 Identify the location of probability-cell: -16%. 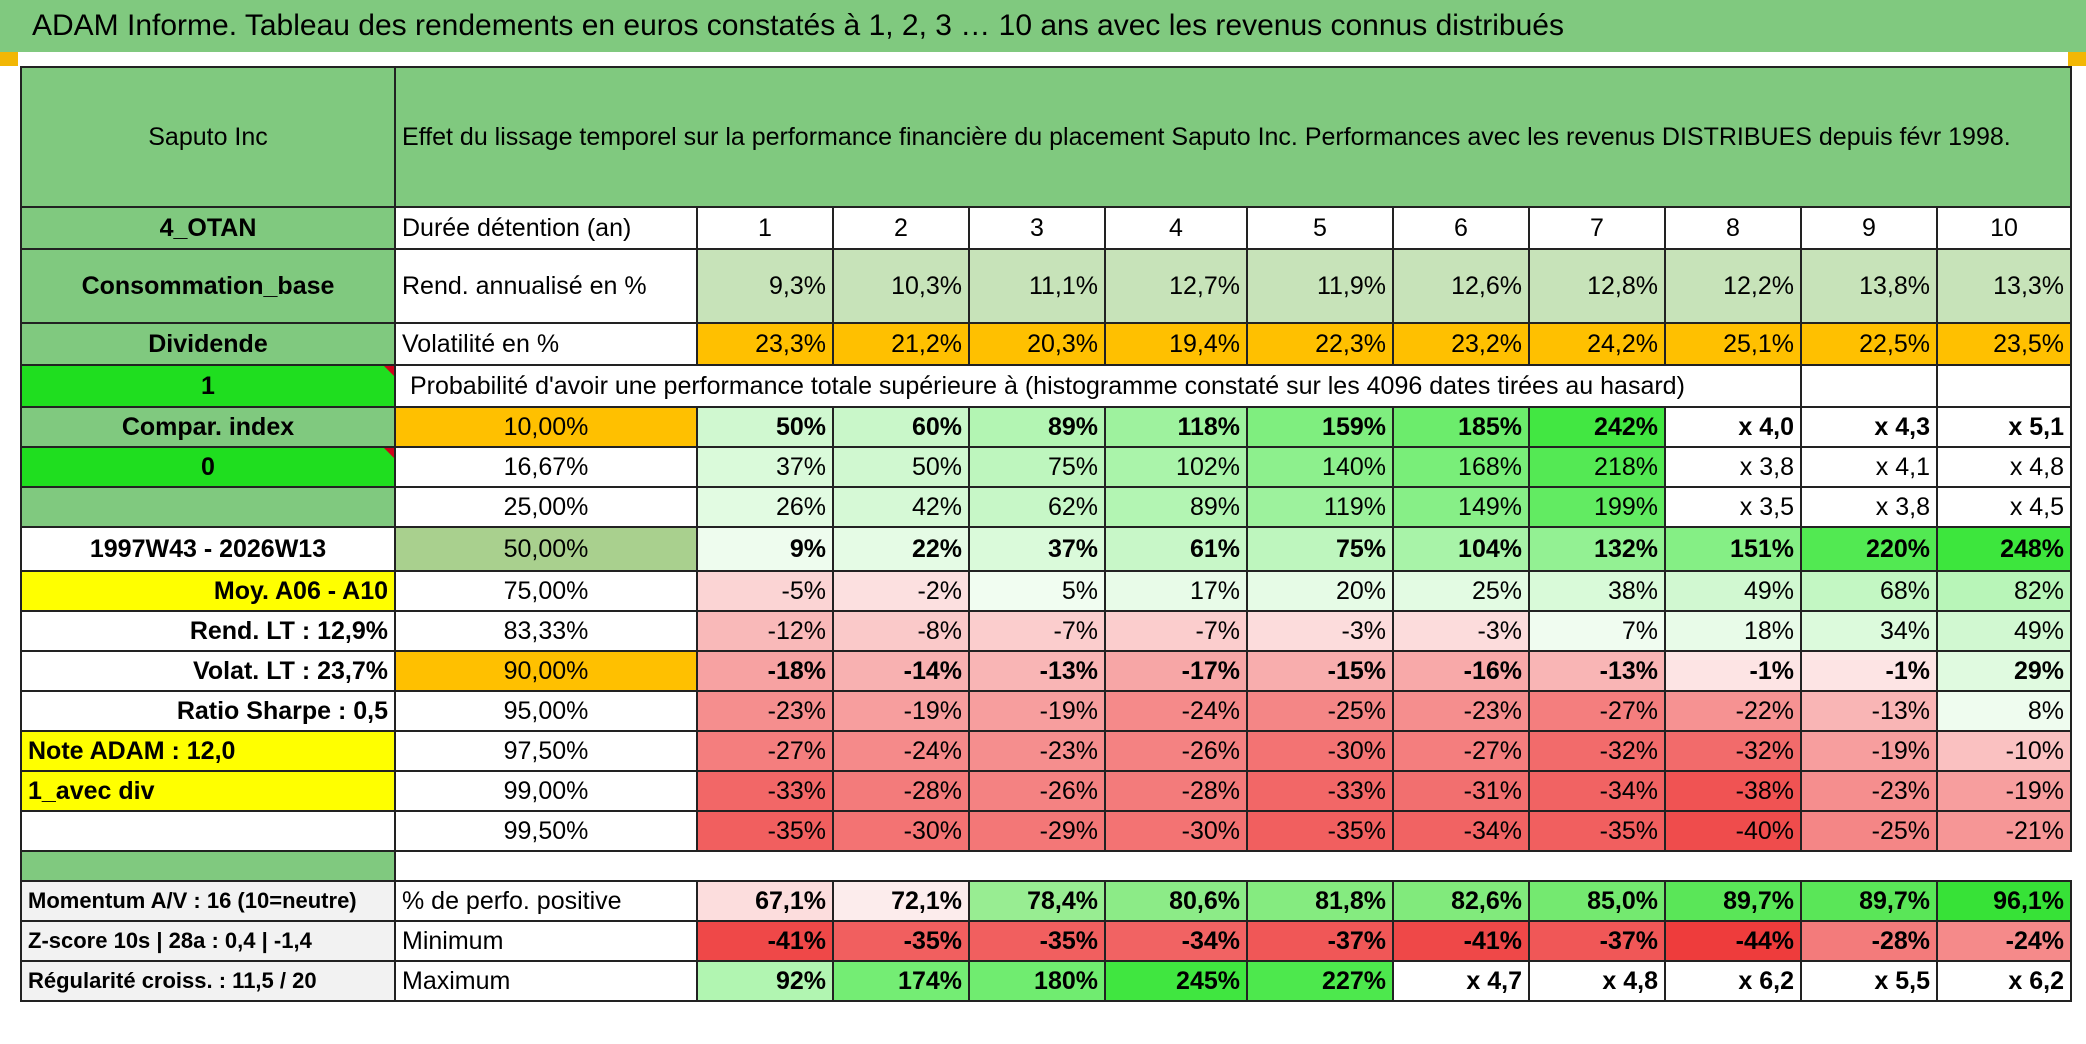
(1461, 671).